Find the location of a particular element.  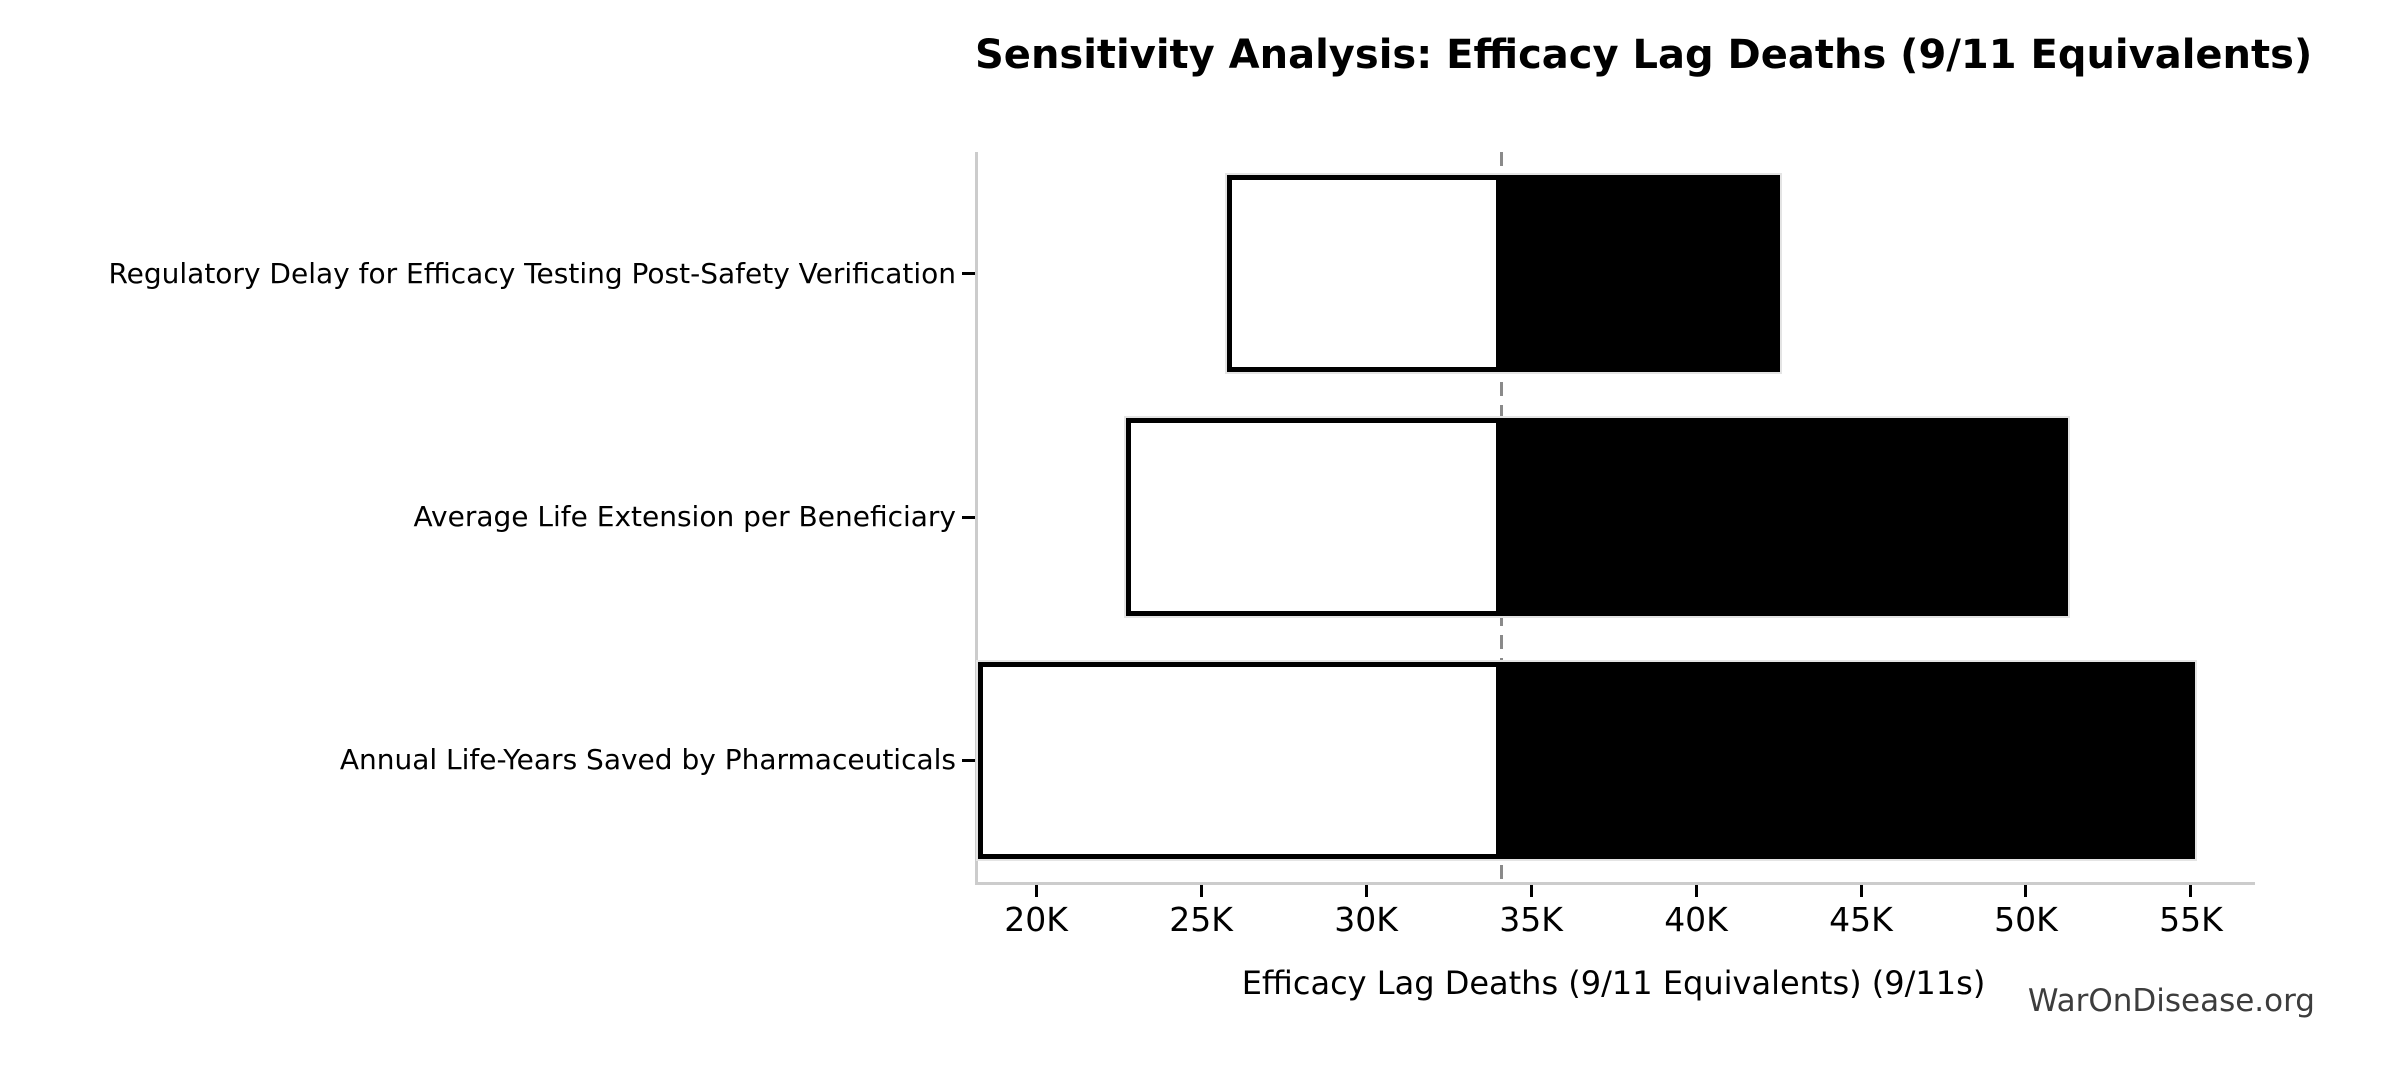

y-category-label: Average Life Extension per Beneficiary is located at coordinates (684, 516).